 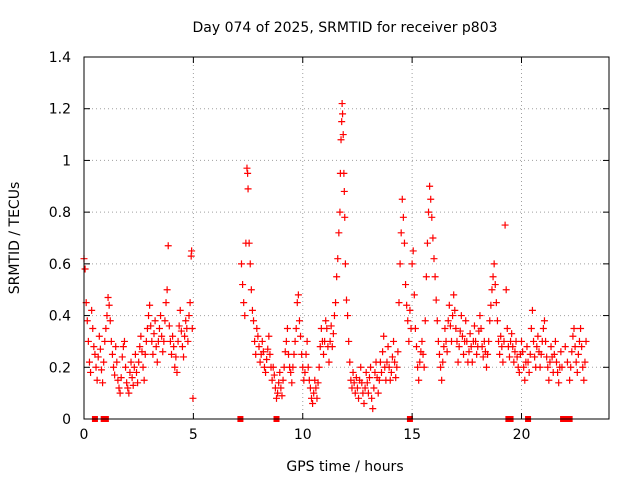 I want to click on y-tick-label: 0, so click(x=66, y=420).